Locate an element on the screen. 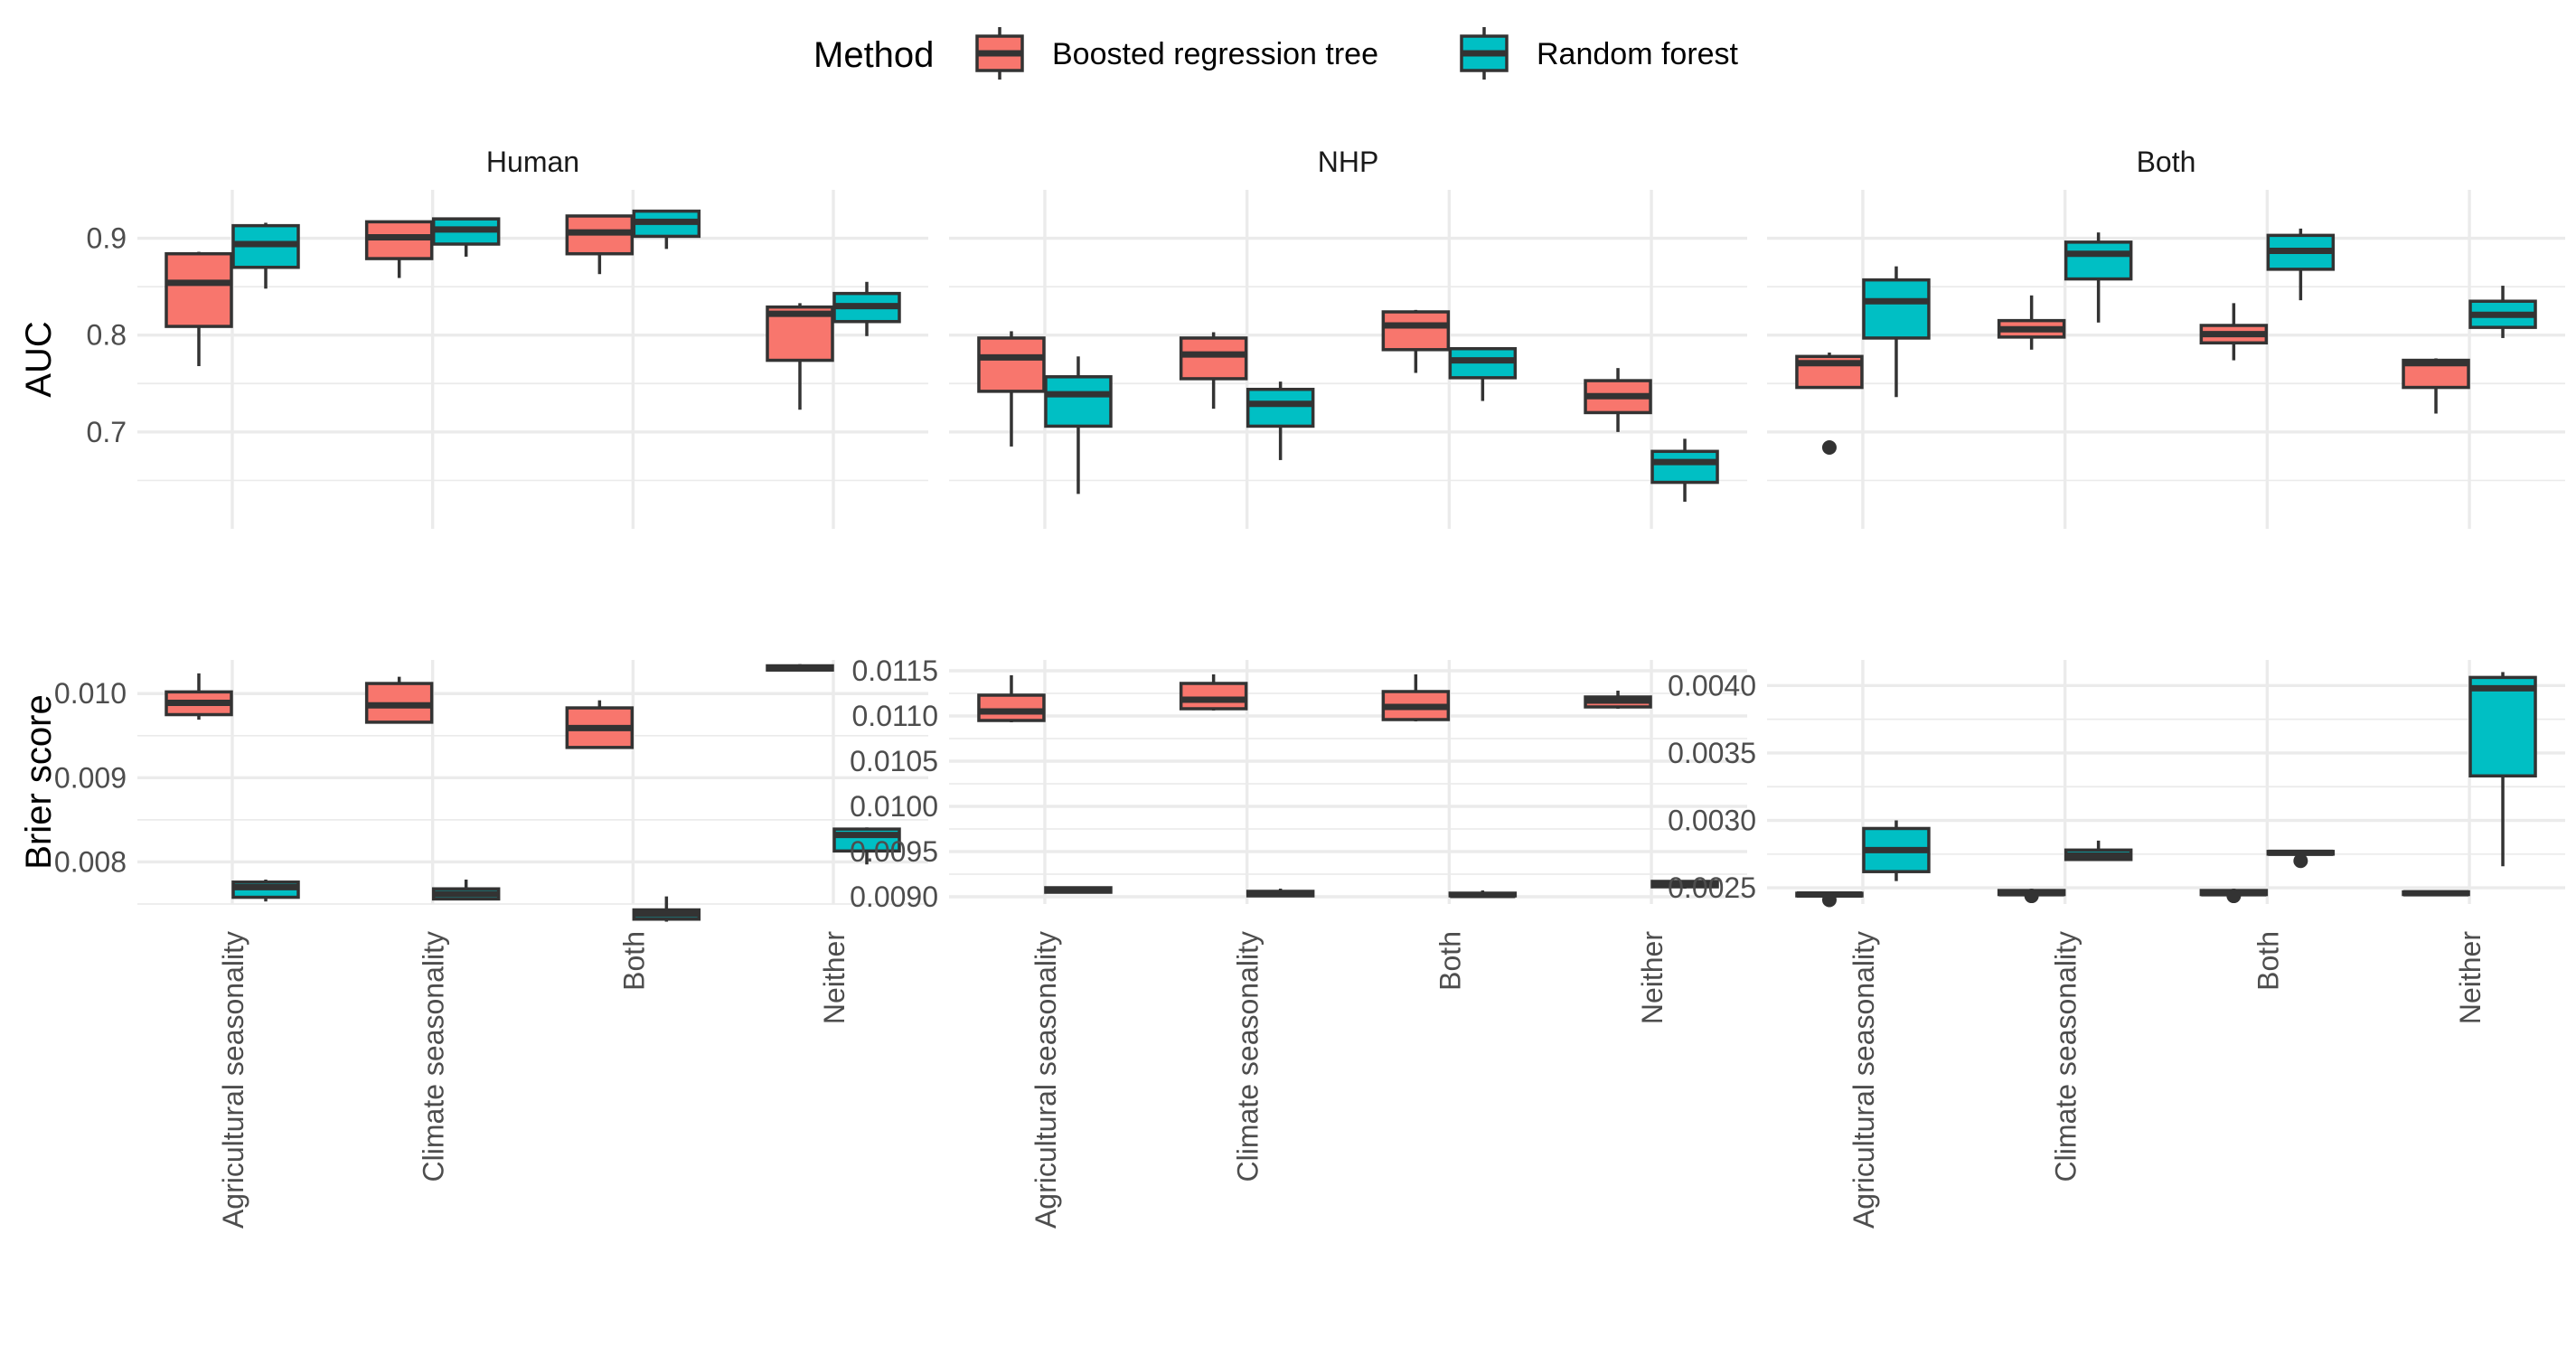  facet-label-nhp: NHP is located at coordinates (1348, 162).